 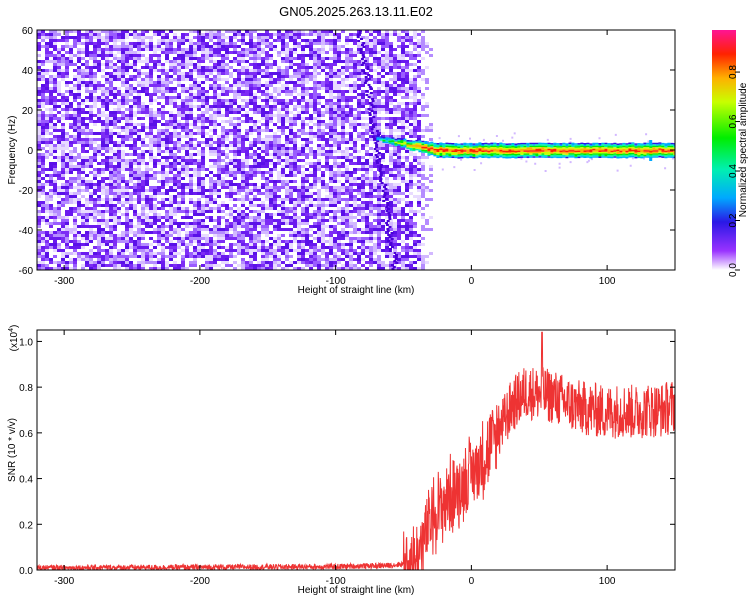 I want to click on exponent-power: 4, so click(x=11, y=330).